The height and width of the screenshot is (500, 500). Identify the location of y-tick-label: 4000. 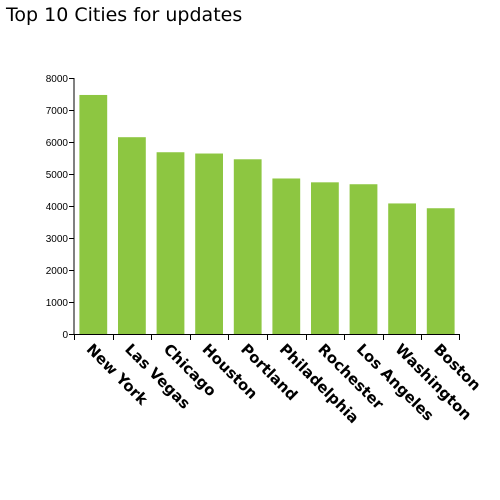
(57, 207).